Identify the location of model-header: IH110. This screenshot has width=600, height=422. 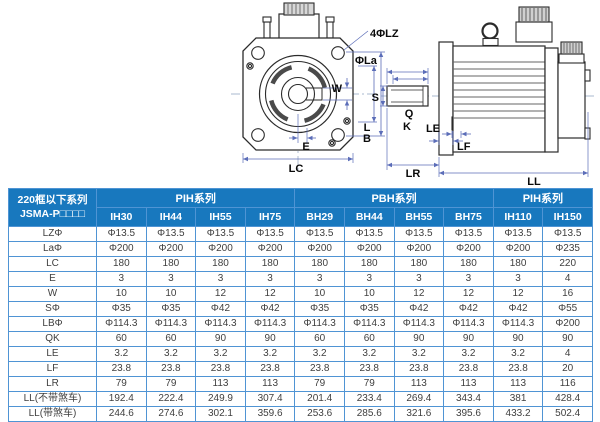
(518, 217).